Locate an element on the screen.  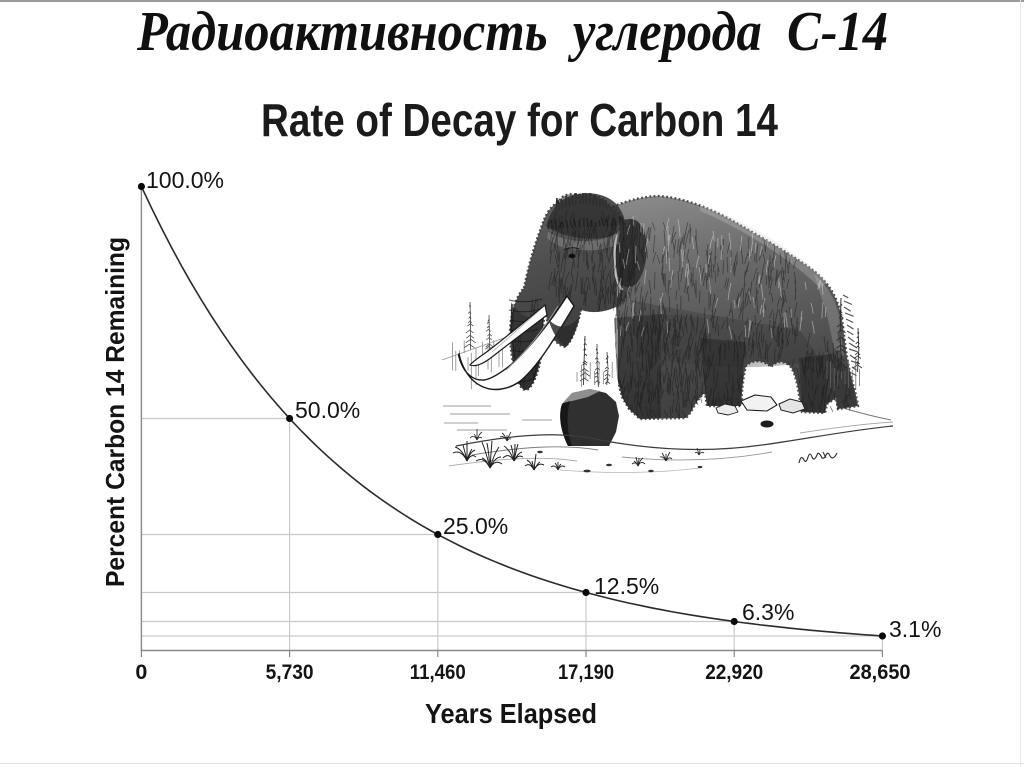
svg-text: 22,920 is located at coordinates (734, 672).